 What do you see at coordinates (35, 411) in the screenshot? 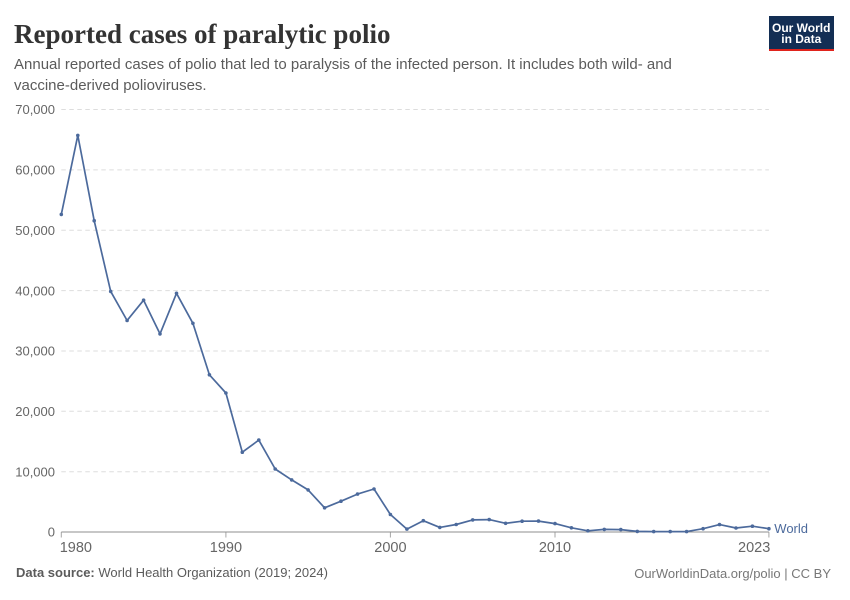
I see `svg-text: 20,000` at bounding box center [35, 411].